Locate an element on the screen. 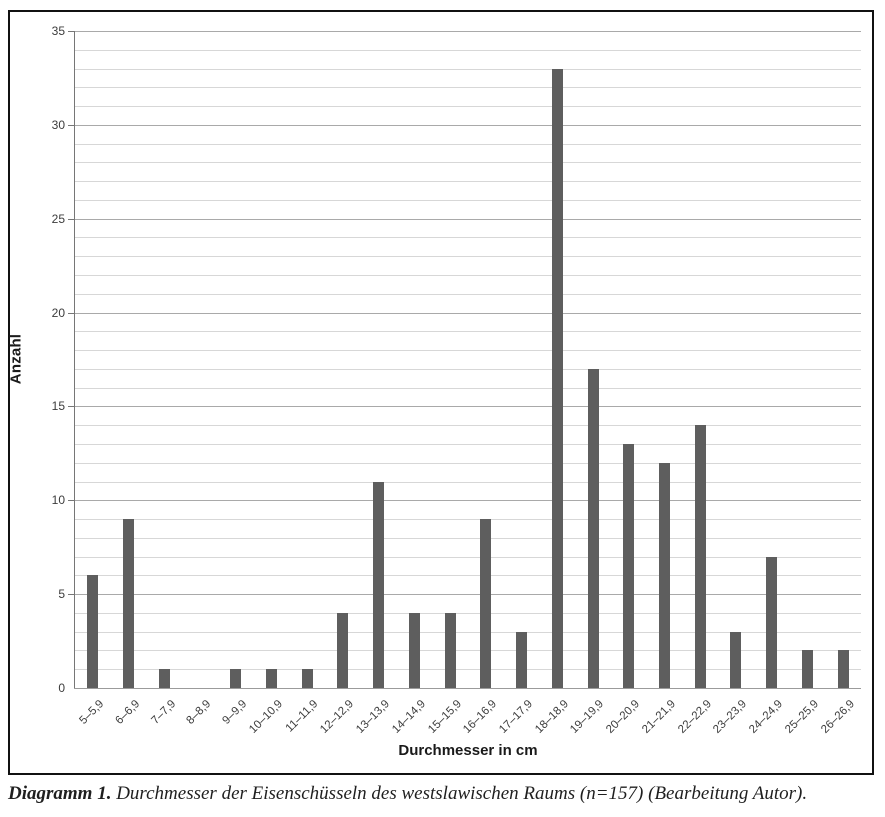  y-tick-label: 15 is located at coordinates (58, 406).